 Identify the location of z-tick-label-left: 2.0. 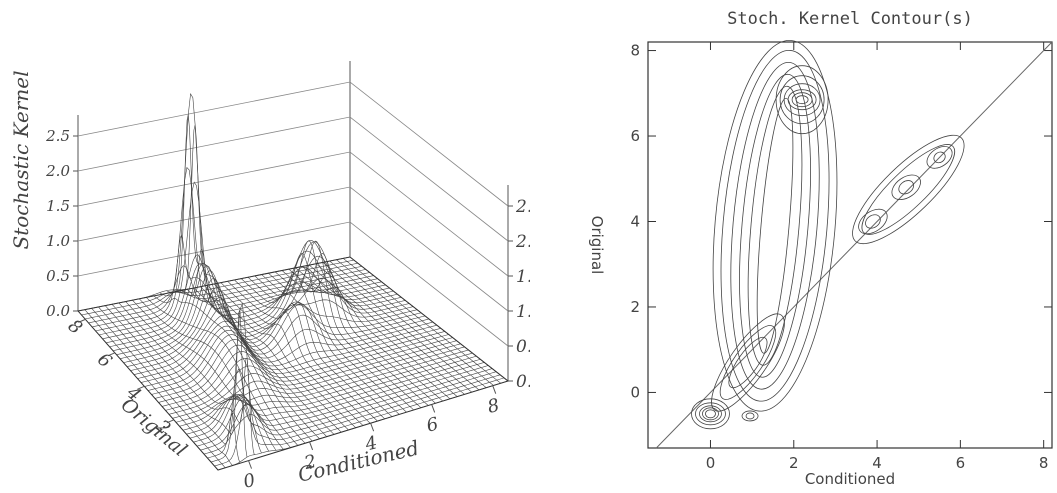
(57, 171).